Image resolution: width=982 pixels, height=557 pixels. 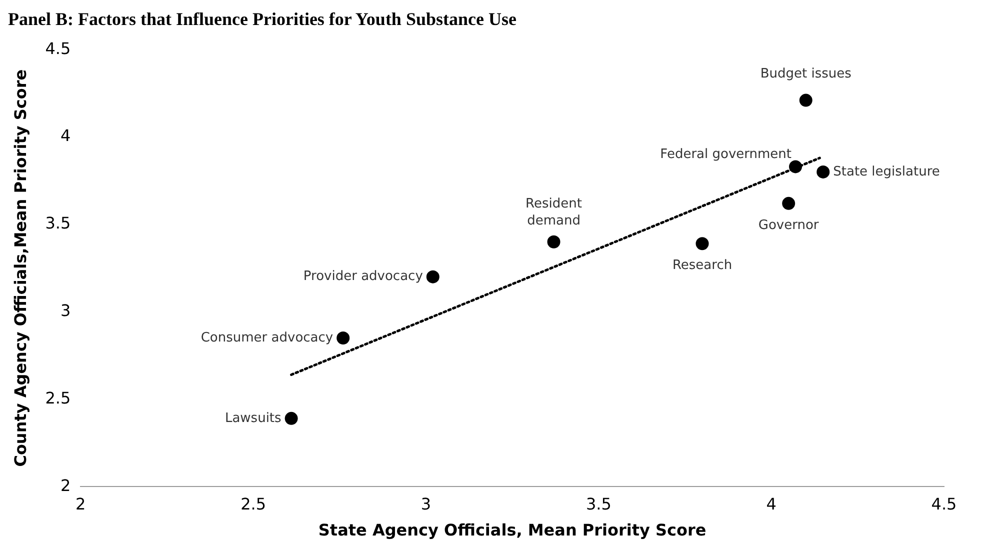 I want to click on y-axis-title: County Agency Officials,Mean Priority Score, so click(x=20, y=268).